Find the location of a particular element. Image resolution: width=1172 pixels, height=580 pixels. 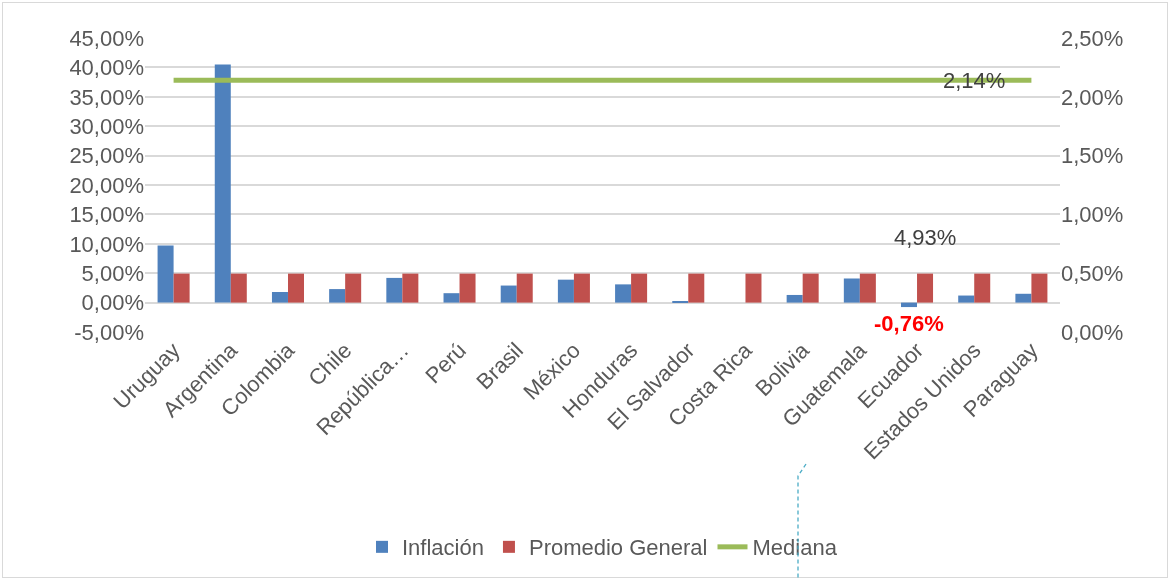

y-tick-label: 0,00% is located at coordinates (112, 303).